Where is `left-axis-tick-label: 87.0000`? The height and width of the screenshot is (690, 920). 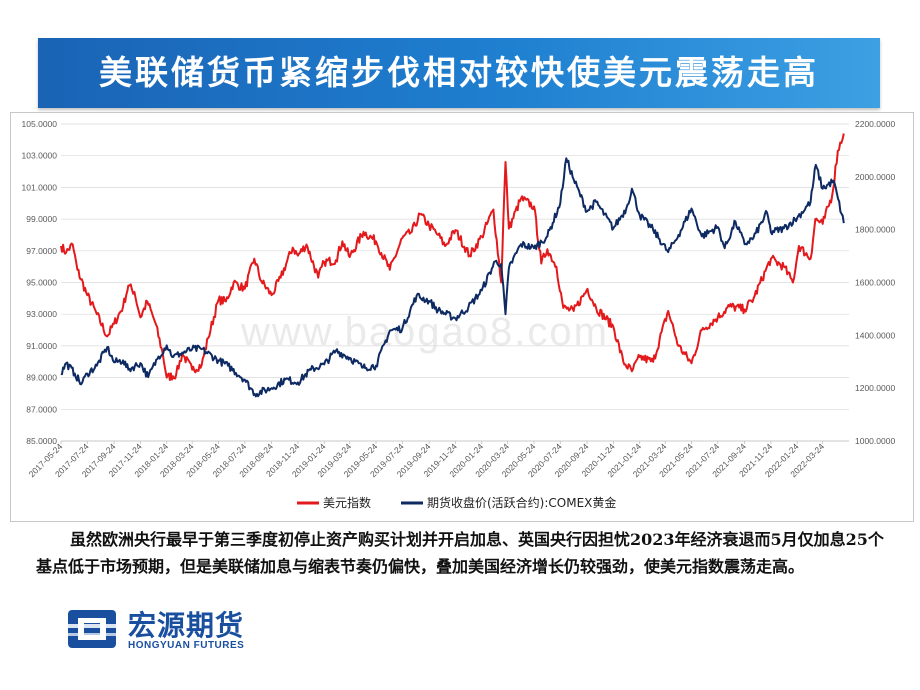
left-axis-tick-label: 87.0000 is located at coordinates (41, 409).